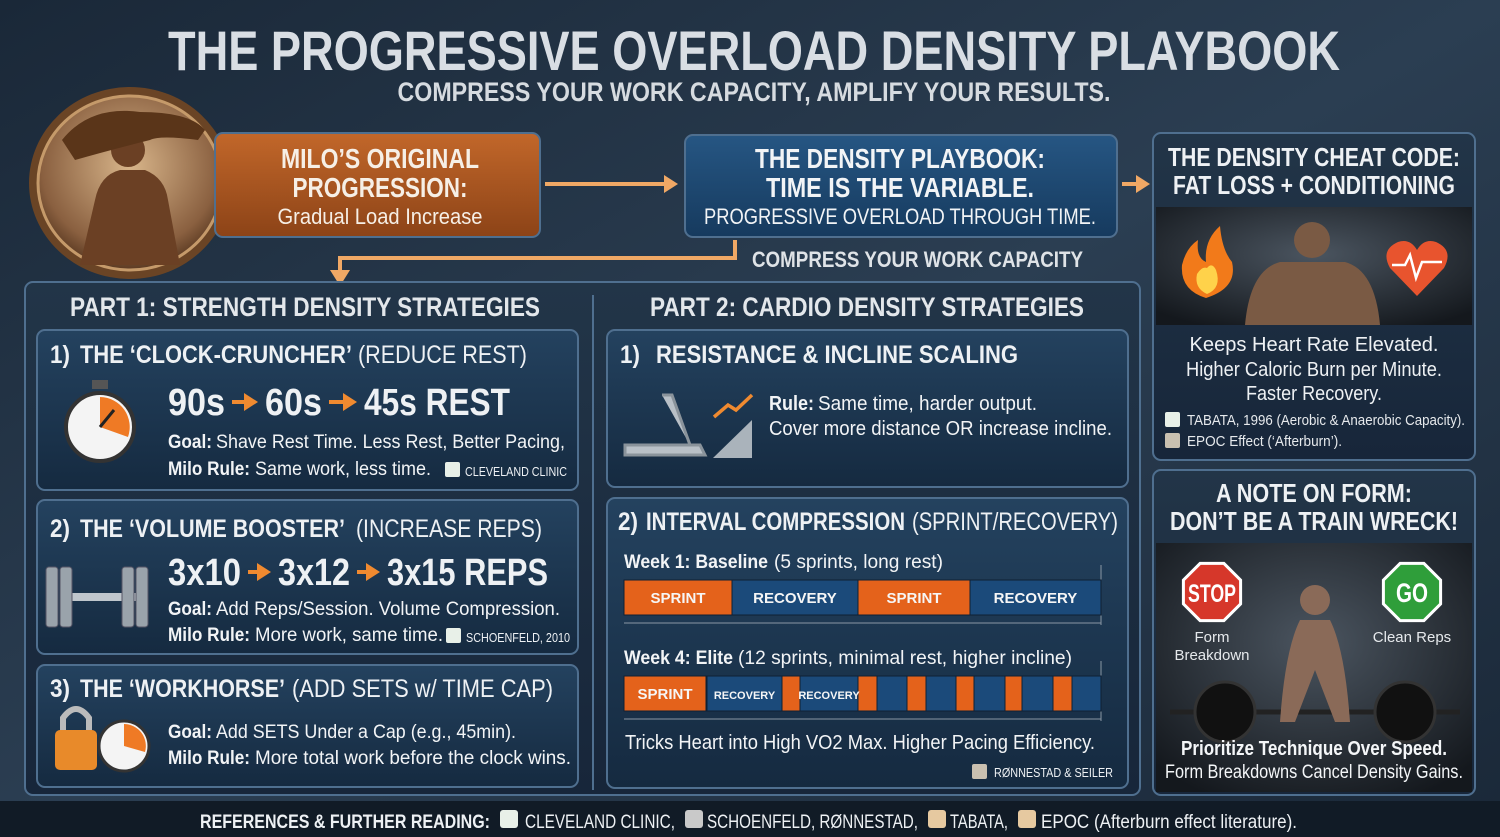 This screenshot has height=837, width=1500. Describe the element at coordinates (927, 404) in the screenshot. I see `text: Same time, harder output.` at that location.